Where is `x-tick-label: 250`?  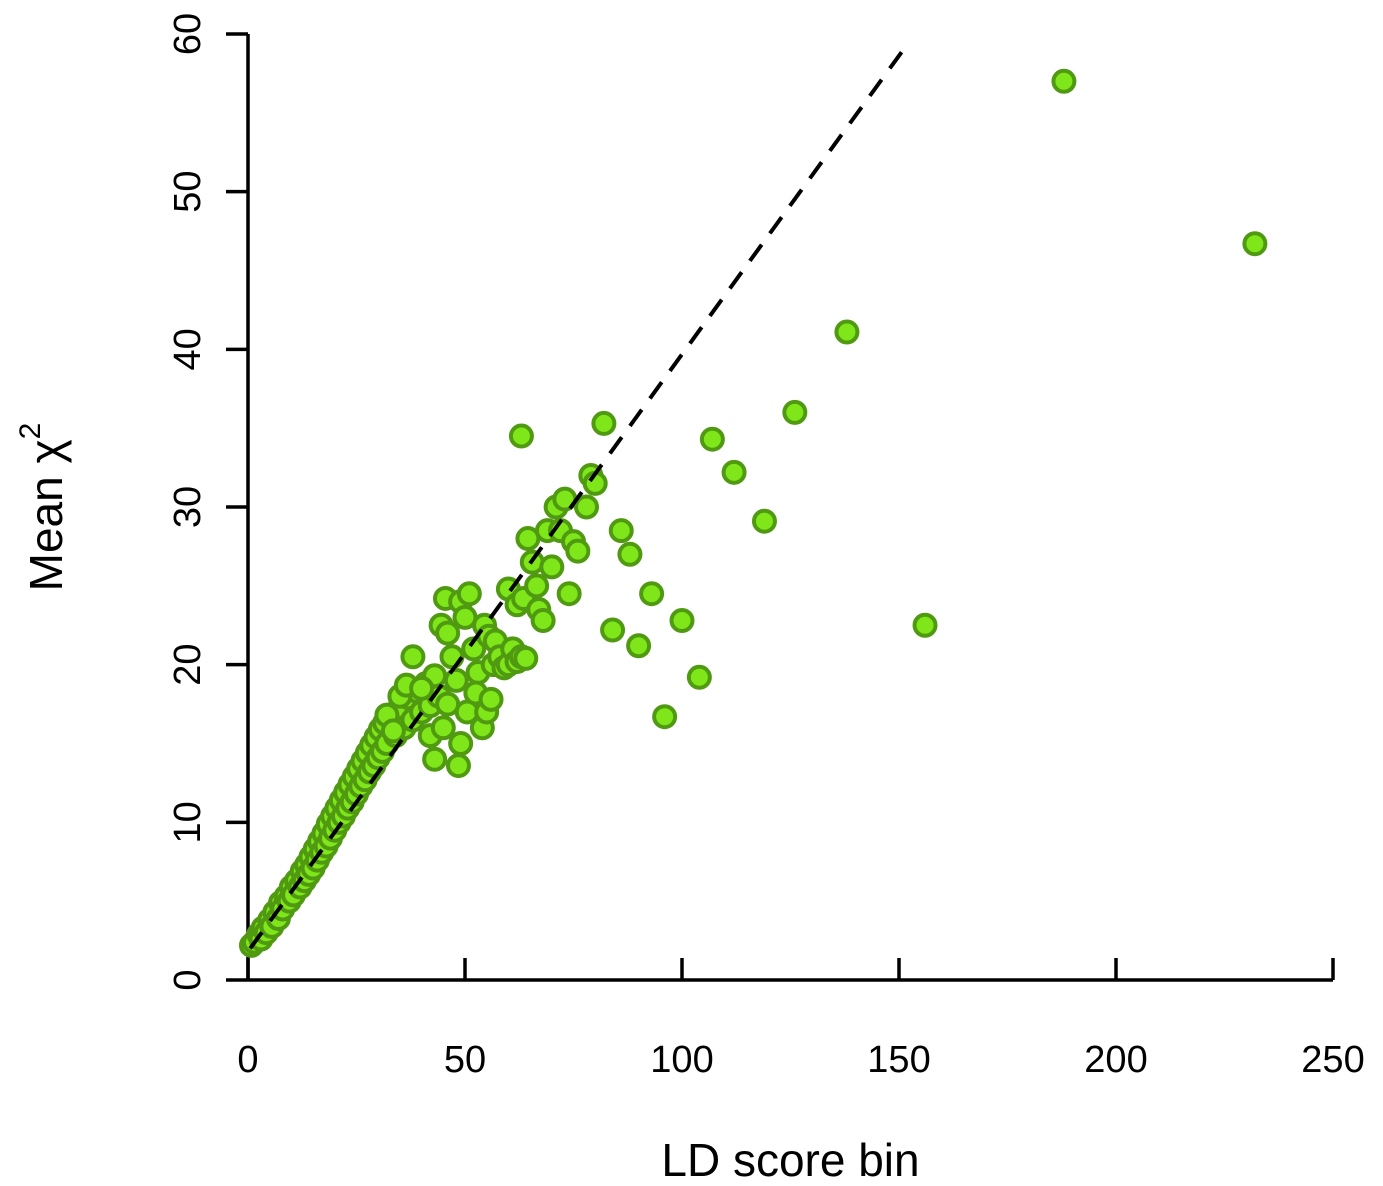 x-tick-label: 250 is located at coordinates (1332, 1060).